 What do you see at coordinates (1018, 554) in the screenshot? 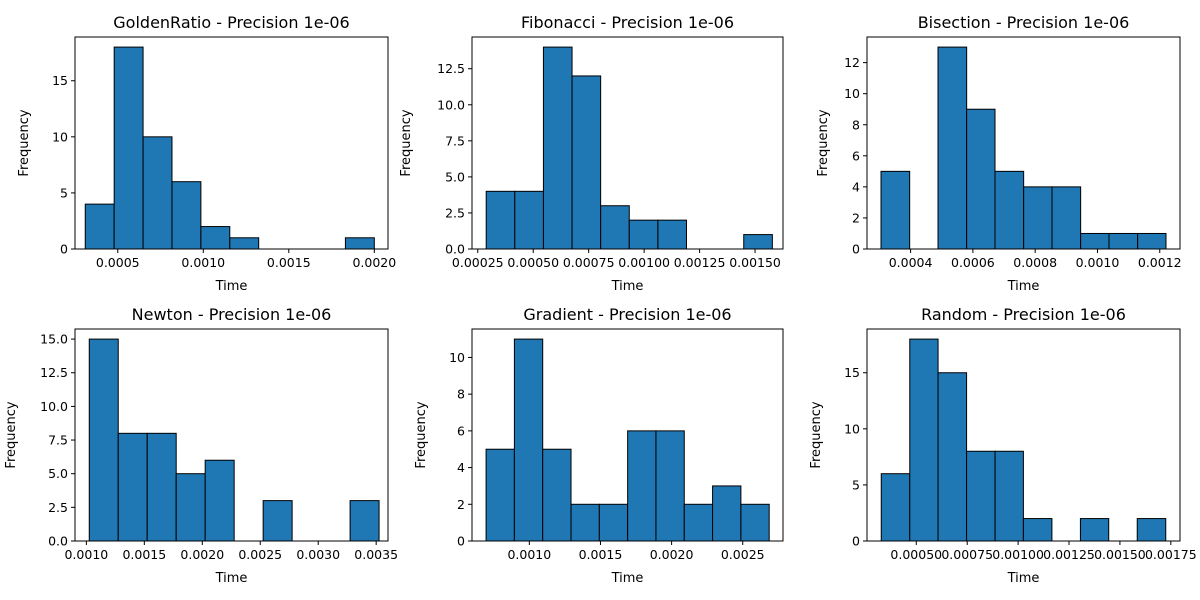
I see `x-tick-label: 0.00100` at bounding box center [1018, 554].